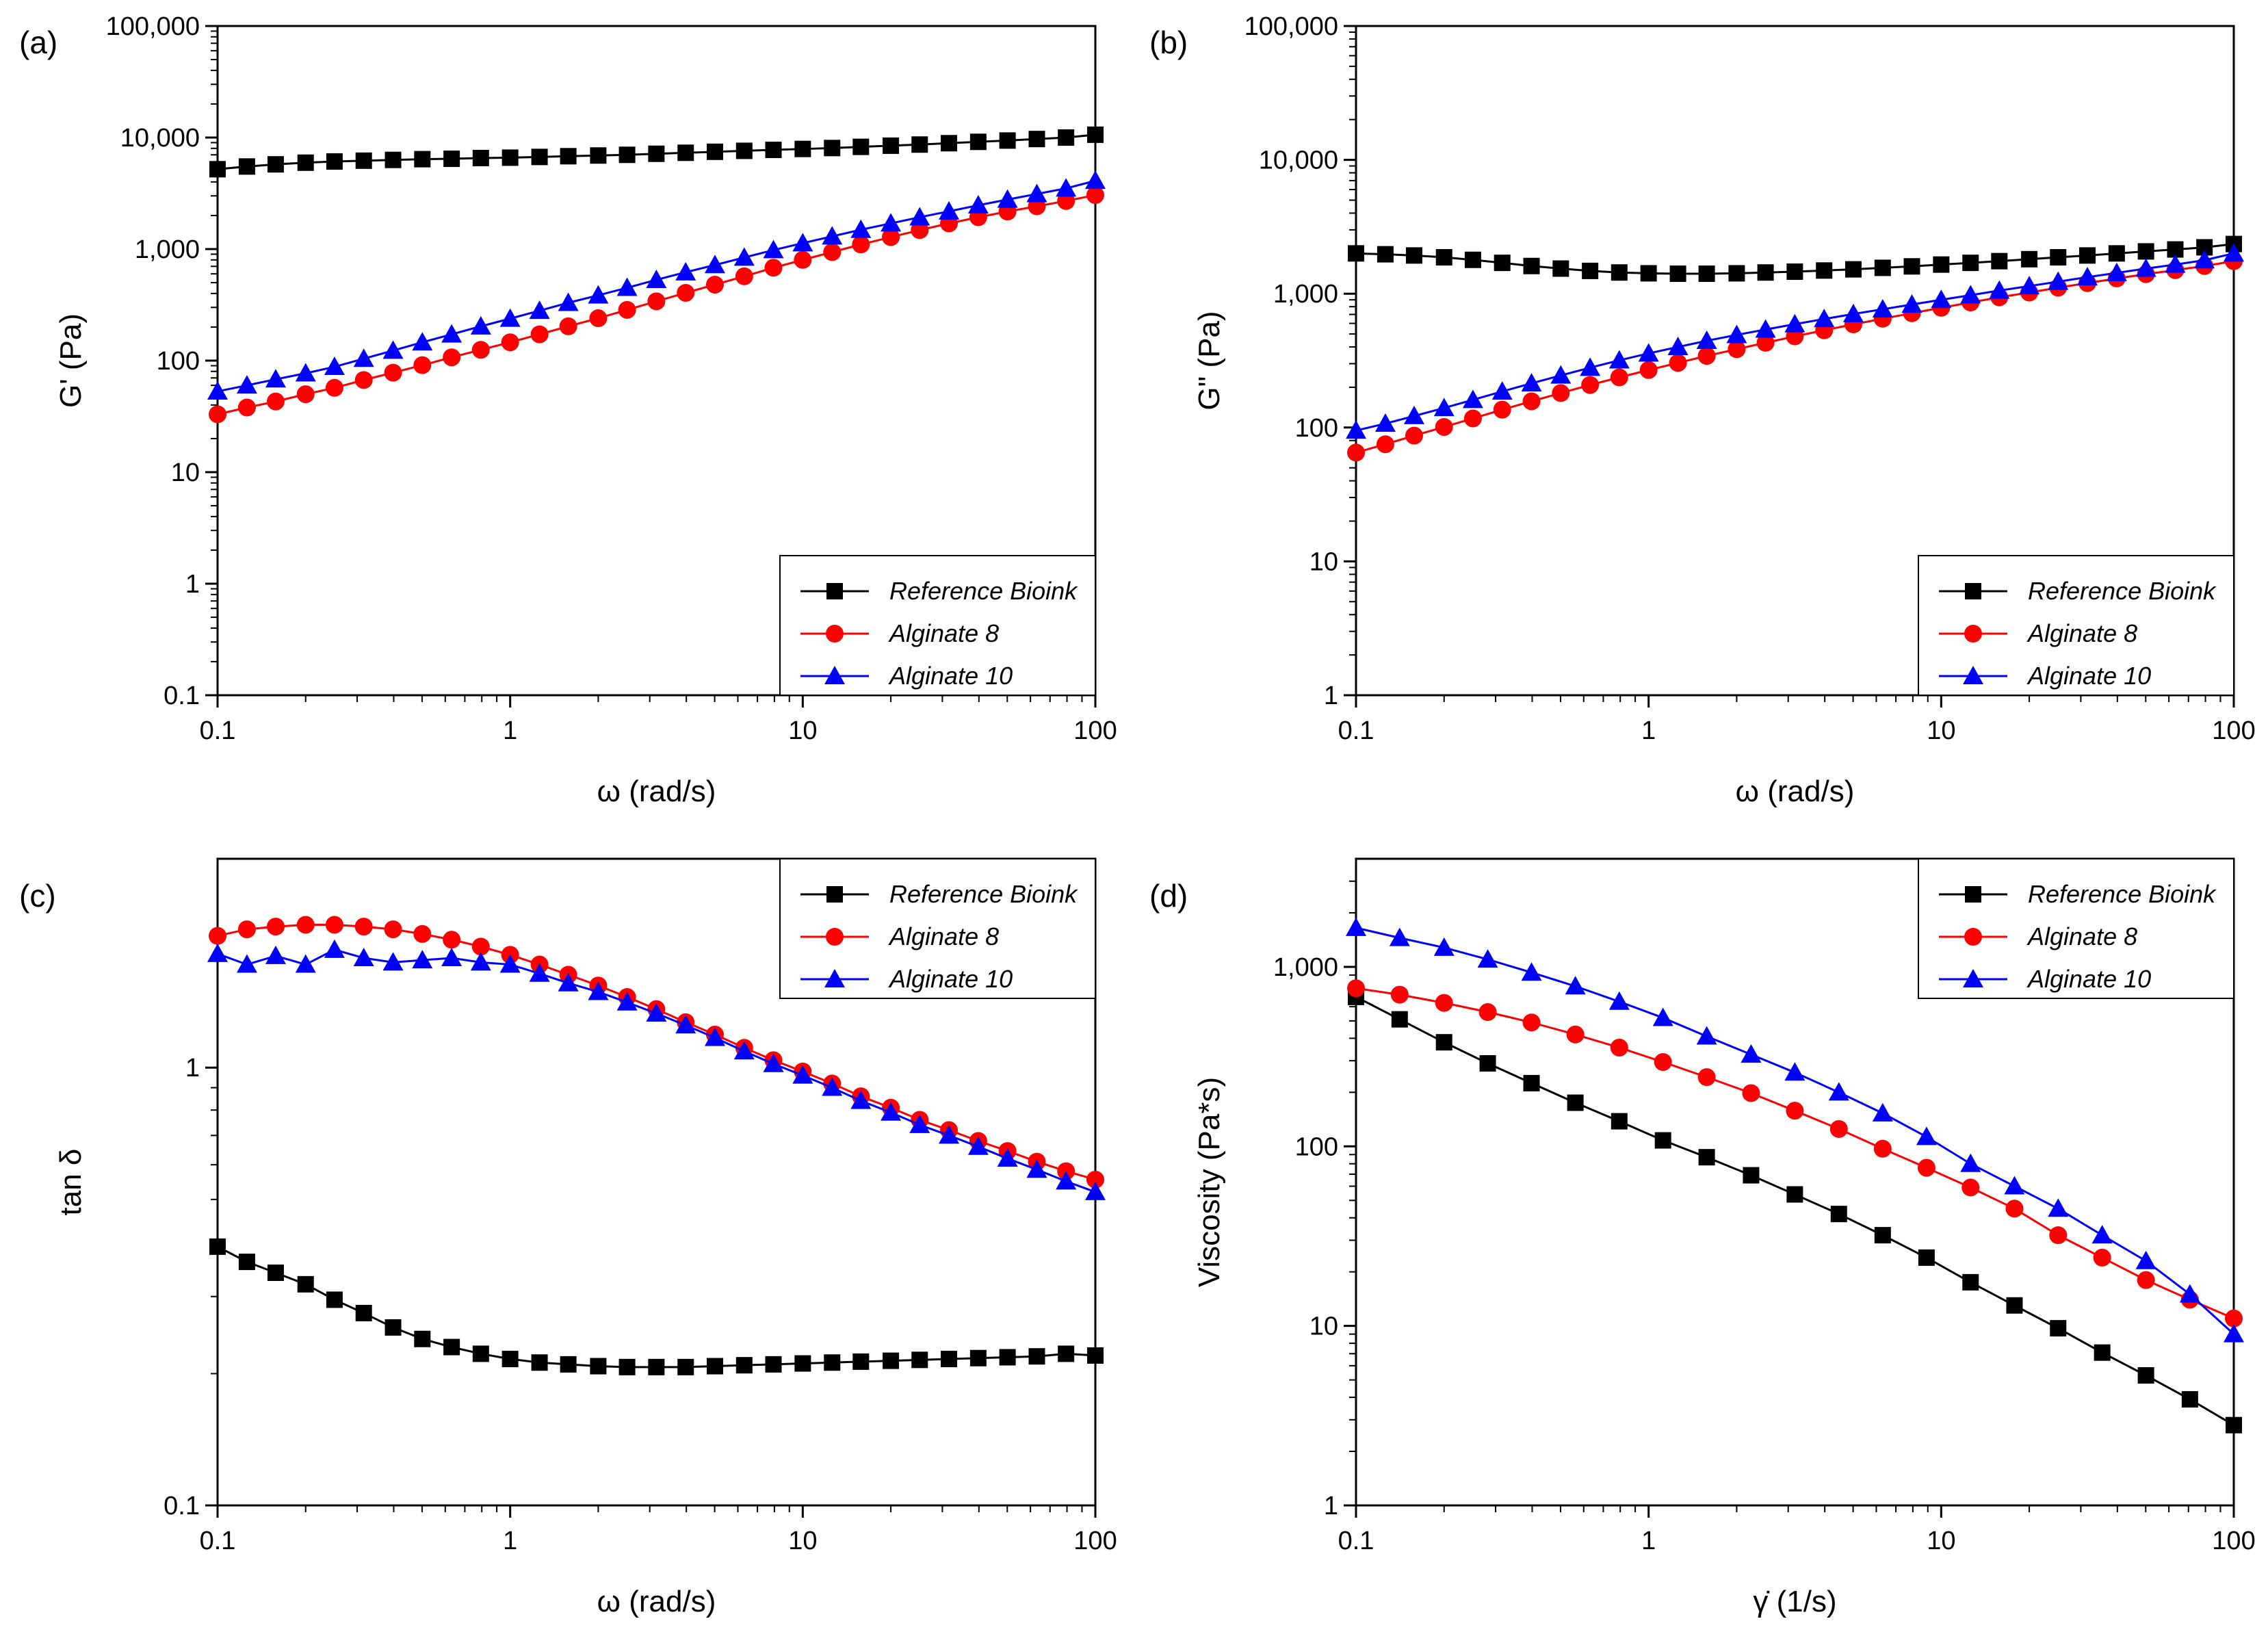 The height and width of the screenshot is (1645, 2268). I want to click on y-tick-label: 1,000, so click(1305, 294).